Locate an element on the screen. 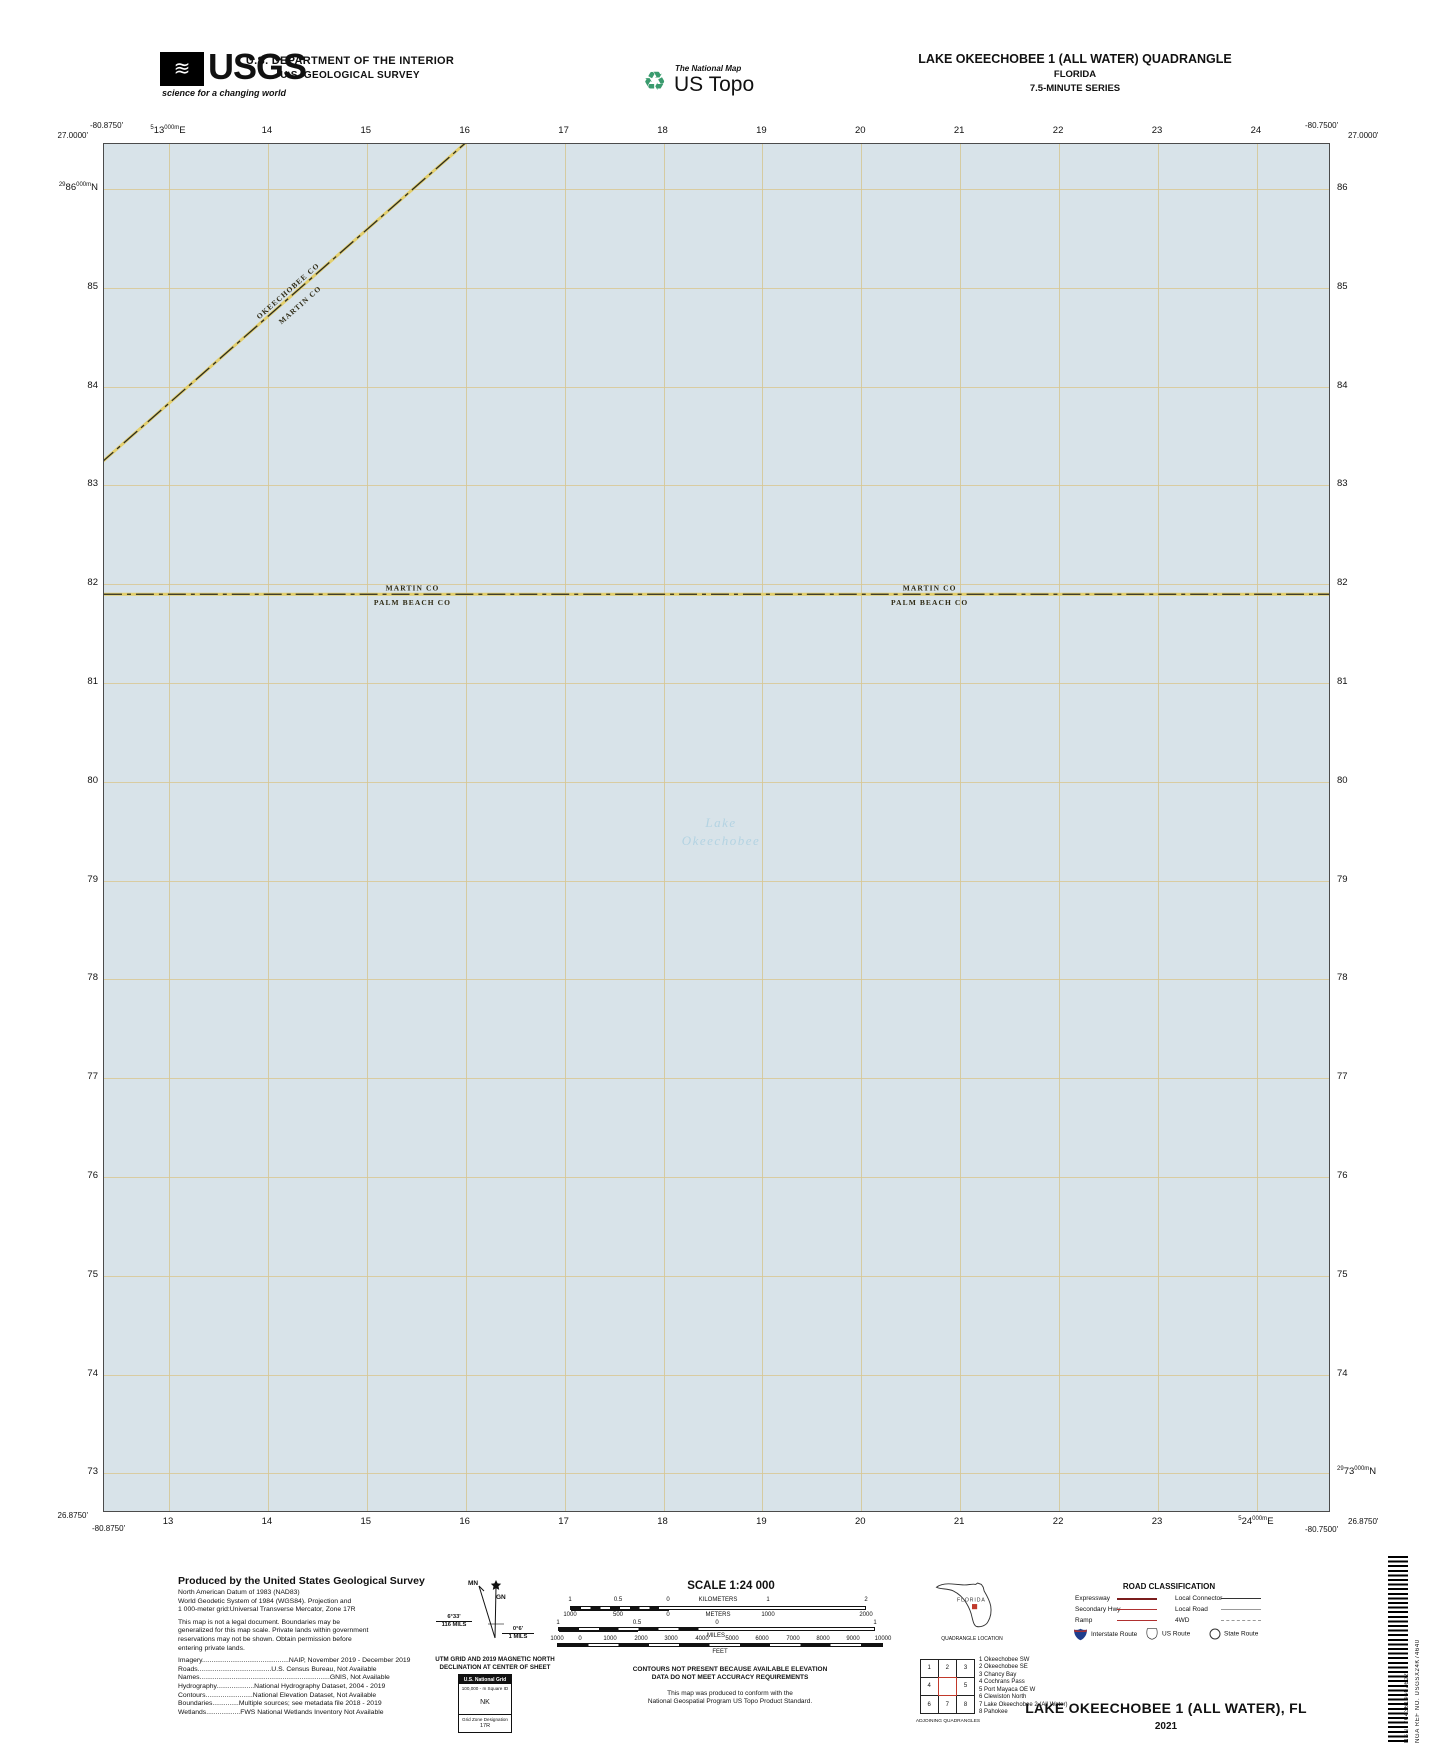 Image resolution: width=1445 pixels, height=1746 pixels. corner-lat-top-right: 27.0000' is located at coordinates (1363, 135).